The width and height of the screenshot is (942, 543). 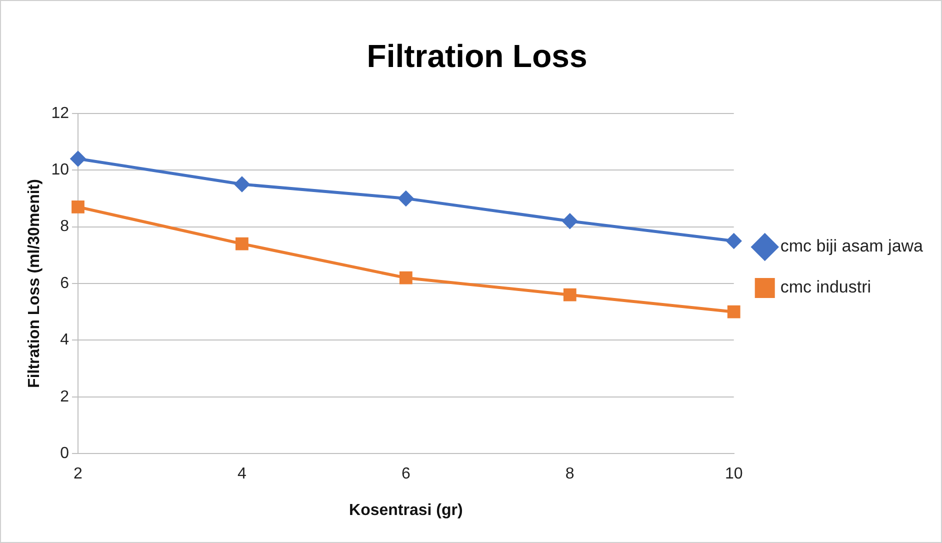 What do you see at coordinates (405, 474) in the screenshot?
I see `x-tick-label: 6` at bounding box center [405, 474].